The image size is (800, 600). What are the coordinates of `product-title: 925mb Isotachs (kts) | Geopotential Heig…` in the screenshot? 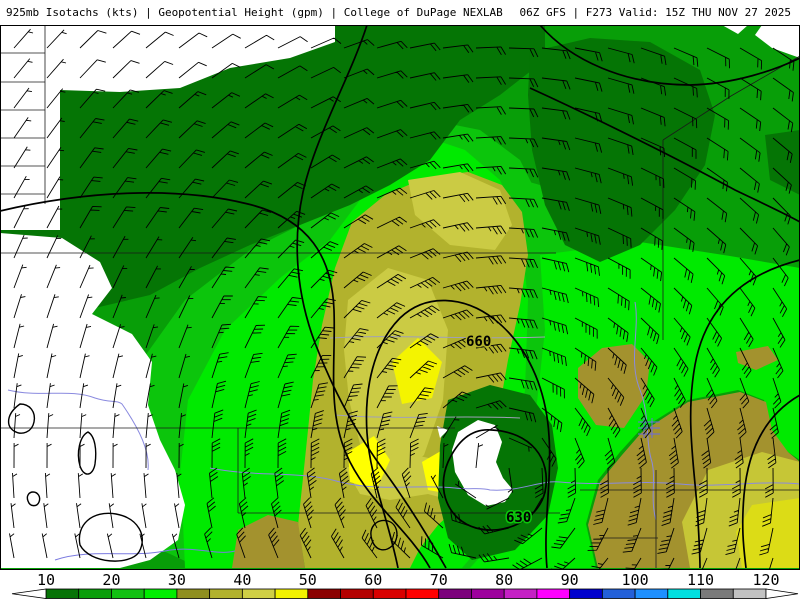 It's located at (254, 12).